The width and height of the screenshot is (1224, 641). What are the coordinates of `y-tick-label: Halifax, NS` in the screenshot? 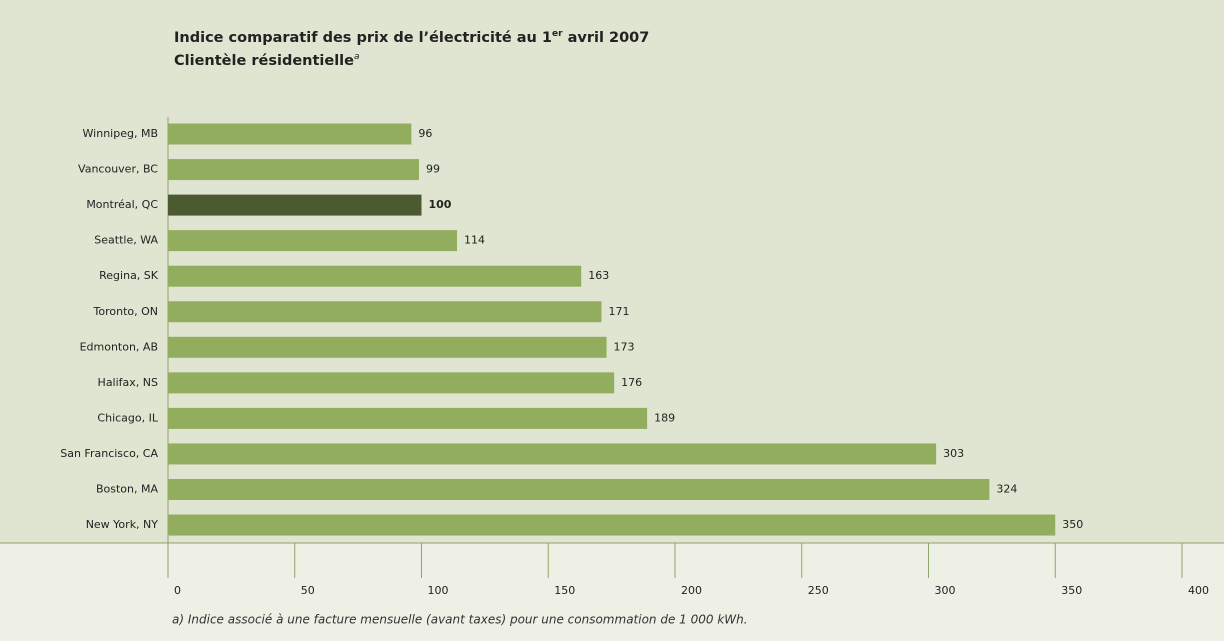 It's located at (128, 382).